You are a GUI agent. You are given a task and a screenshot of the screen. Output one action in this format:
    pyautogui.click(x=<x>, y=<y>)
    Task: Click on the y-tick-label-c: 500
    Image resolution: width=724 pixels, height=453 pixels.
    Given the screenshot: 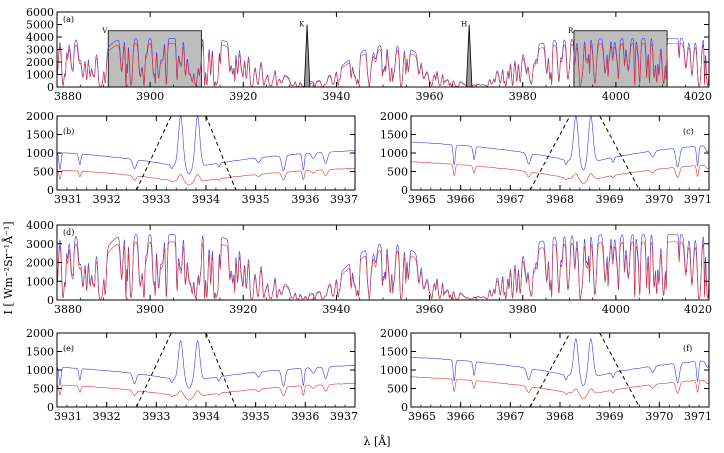 What is the action you would take?
    pyautogui.click(x=397, y=172)
    